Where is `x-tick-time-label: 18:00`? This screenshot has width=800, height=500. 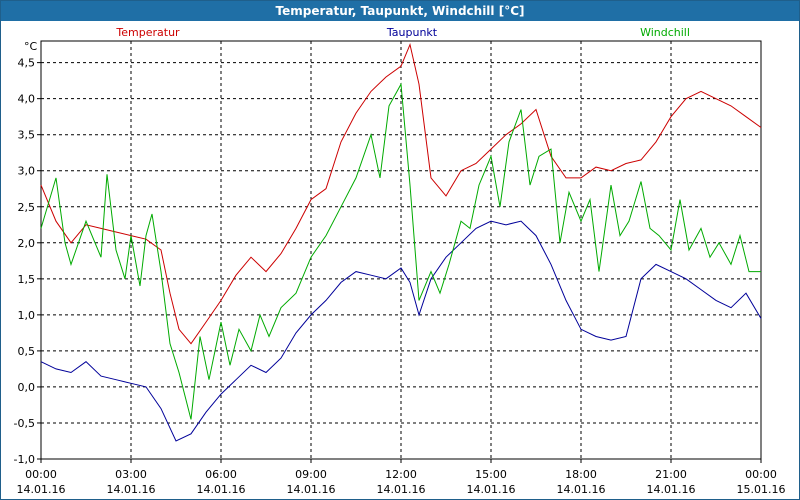
x-tick-time-label: 18:00 is located at coordinates (581, 474).